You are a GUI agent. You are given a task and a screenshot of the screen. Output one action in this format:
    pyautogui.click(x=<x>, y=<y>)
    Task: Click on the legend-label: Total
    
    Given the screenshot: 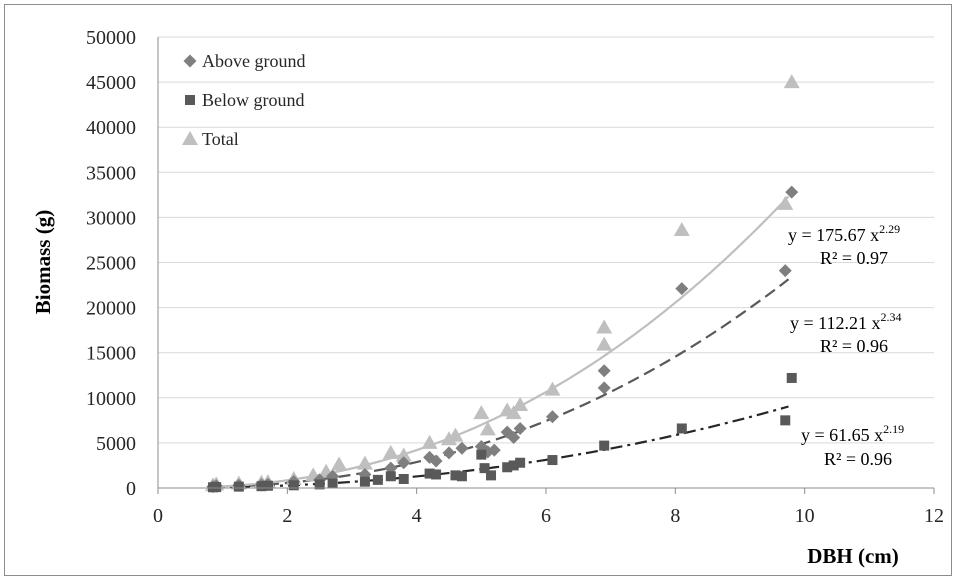 What is the action you would take?
    pyautogui.click(x=220, y=139)
    